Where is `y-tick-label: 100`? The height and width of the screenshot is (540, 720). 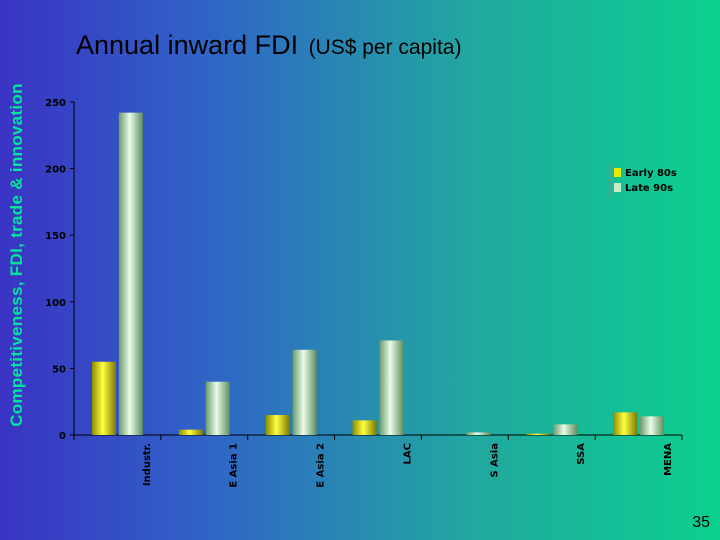 y-tick-label: 100 is located at coordinates (55, 303).